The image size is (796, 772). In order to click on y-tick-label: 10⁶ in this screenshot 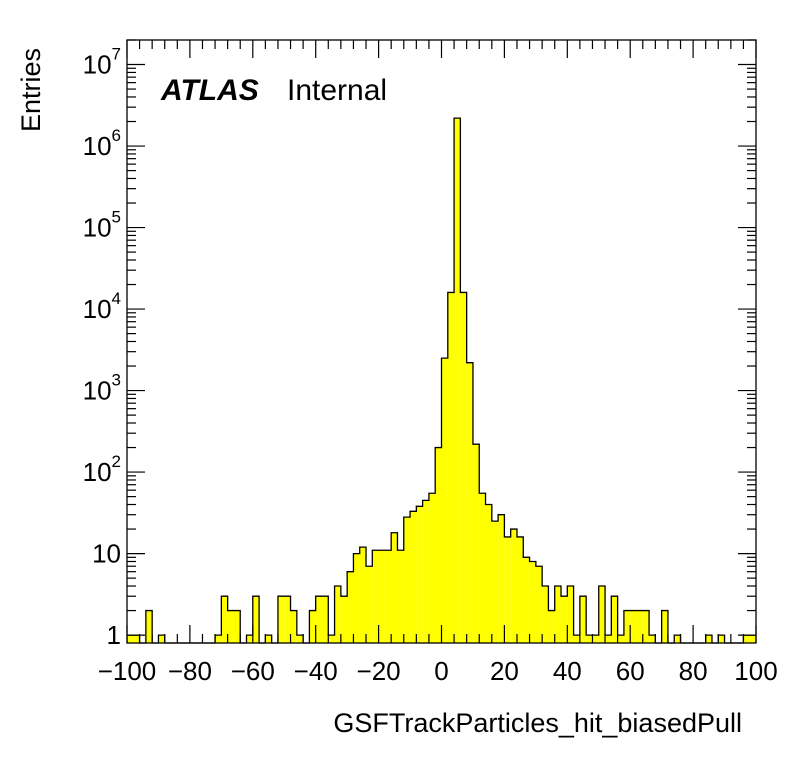, I will do `click(102, 143)`.